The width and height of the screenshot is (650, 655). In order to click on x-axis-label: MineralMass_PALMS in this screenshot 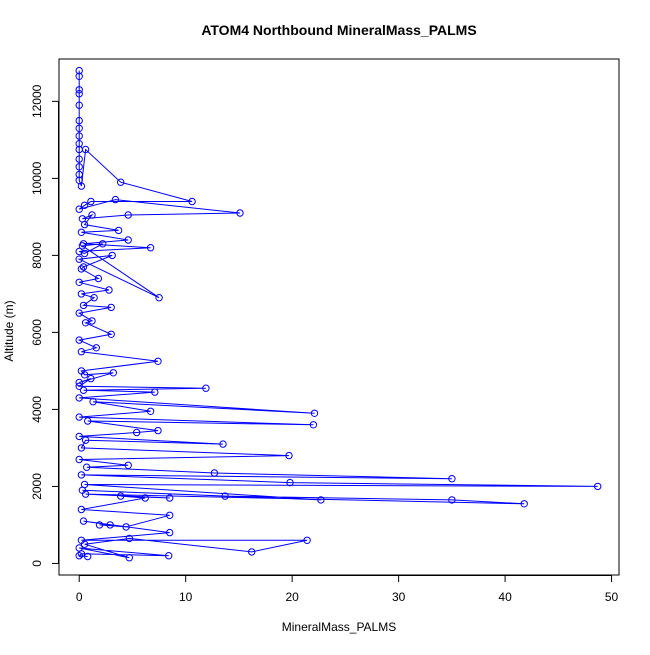, I will do `click(339, 627)`.